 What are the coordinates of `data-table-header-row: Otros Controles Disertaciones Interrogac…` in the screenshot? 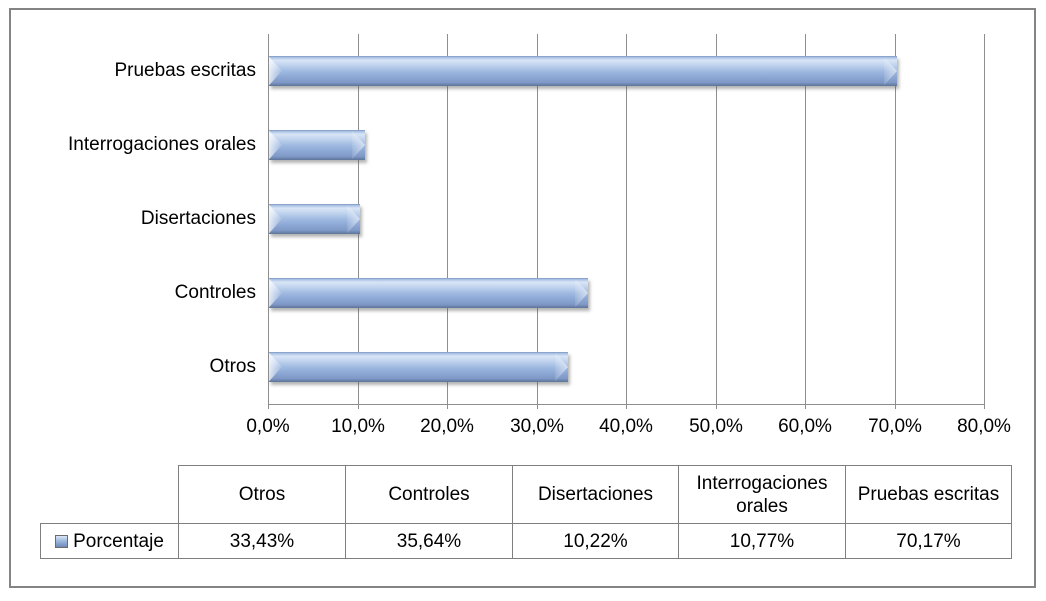 It's located at (526, 494).